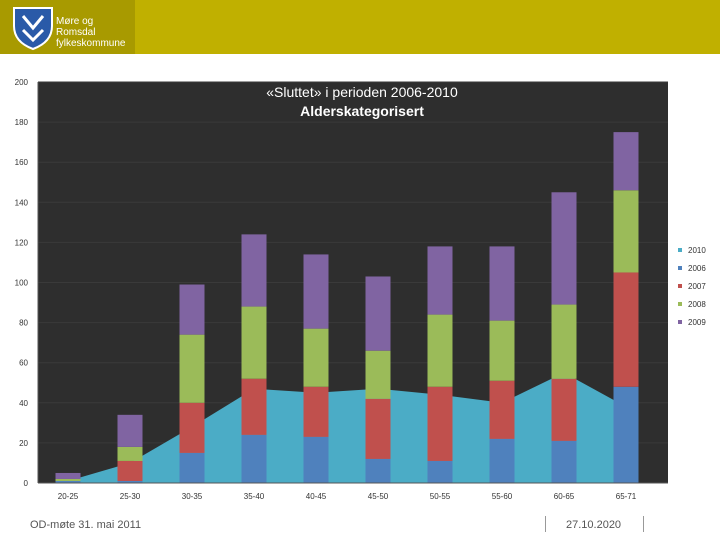 Image resolution: width=720 pixels, height=540 pixels. Describe the element at coordinates (22, 242) in the screenshot. I see `y-tick-label: 120` at that location.